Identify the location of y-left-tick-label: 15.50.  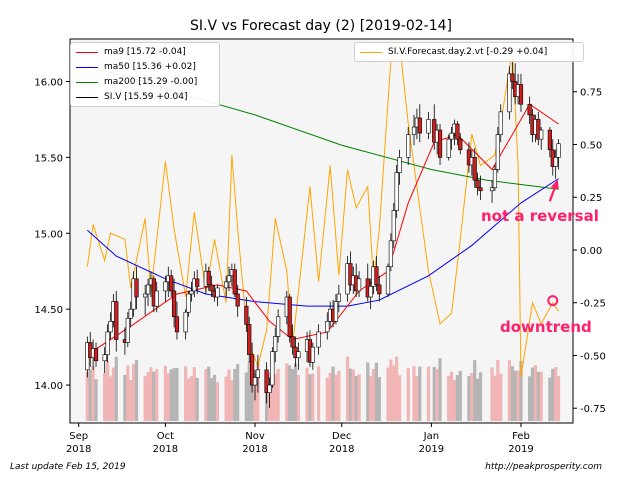
(48, 158).